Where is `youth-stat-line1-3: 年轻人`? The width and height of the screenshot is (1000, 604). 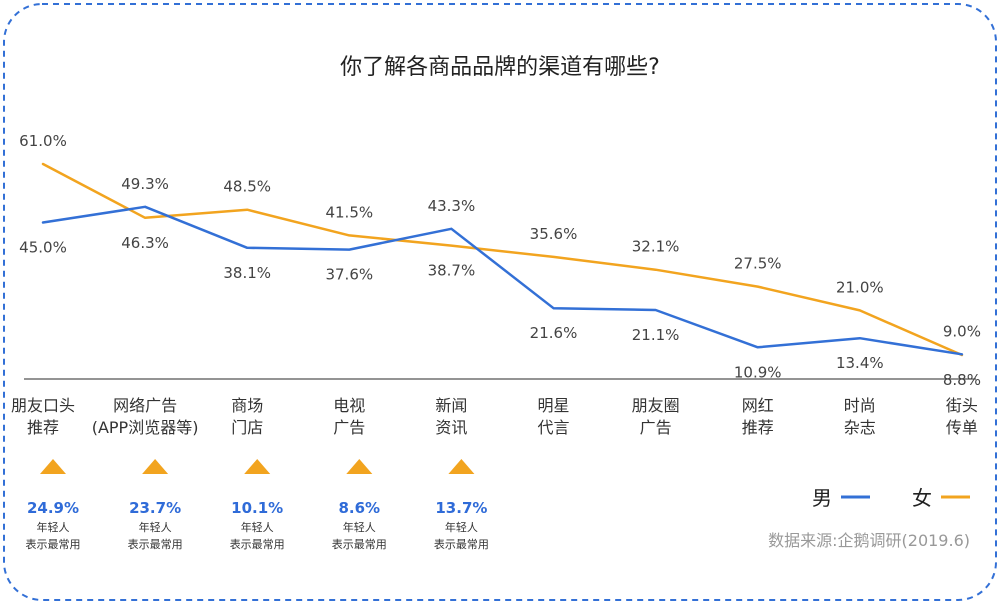
youth-stat-line1-3: 年轻人 is located at coordinates (359, 527).